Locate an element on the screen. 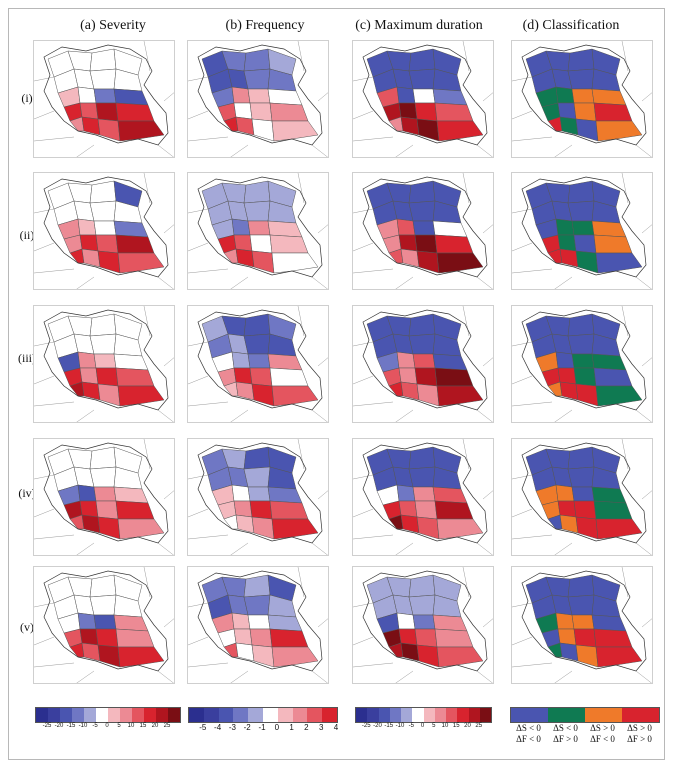  legend-classification-label: ΔS > 0 ΔF > 0 is located at coordinates (639, 734).